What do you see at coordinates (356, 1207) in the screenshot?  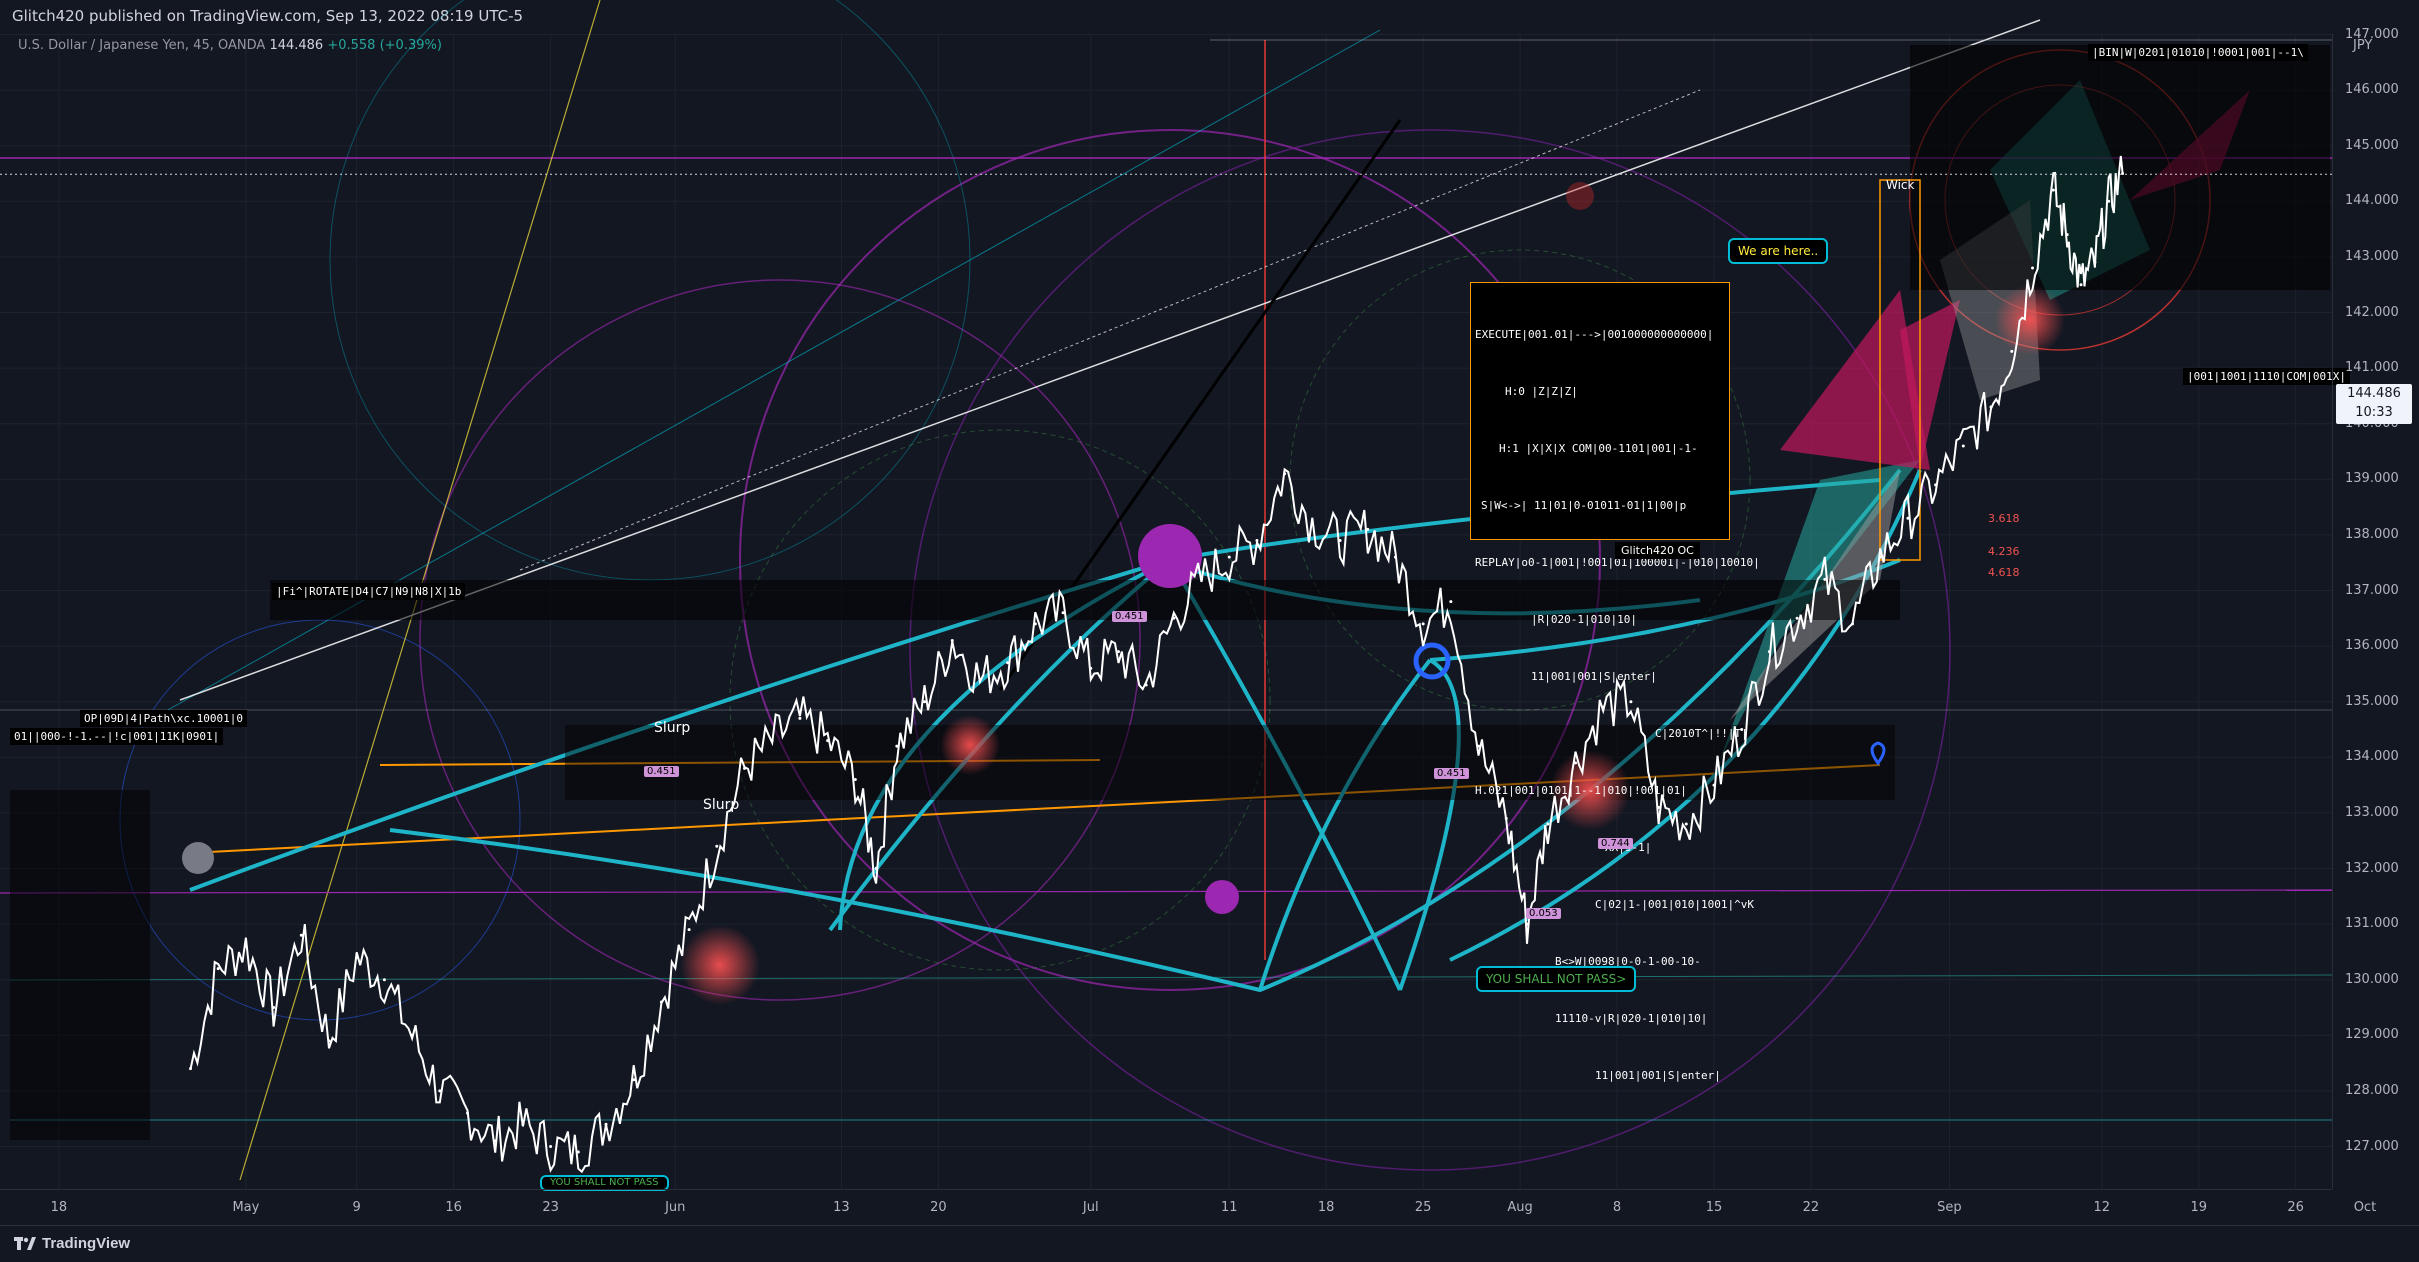 I see `time-tick-label: 9` at bounding box center [356, 1207].